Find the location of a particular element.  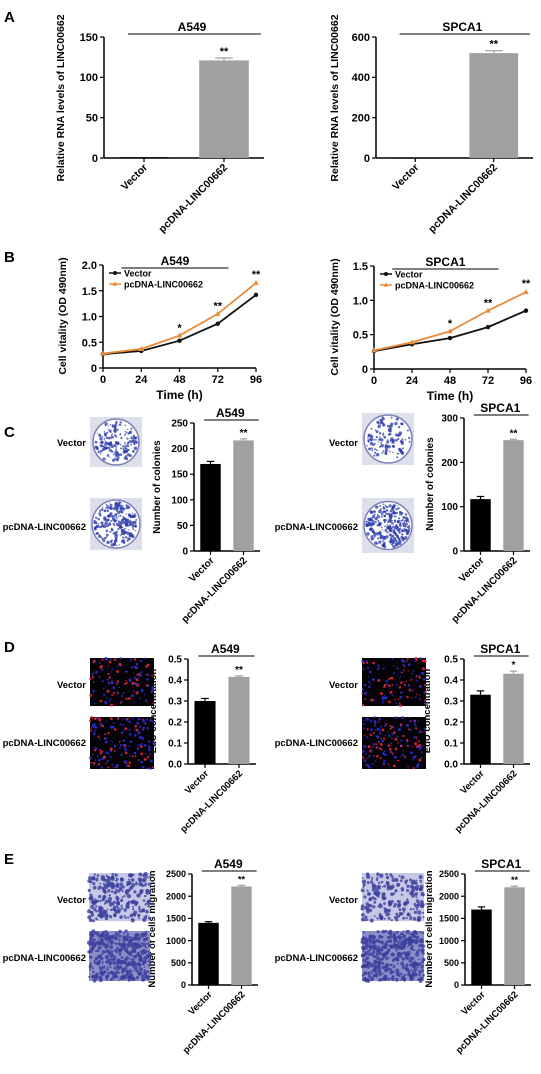

panel-label-d: D is located at coordinates (9, 647).